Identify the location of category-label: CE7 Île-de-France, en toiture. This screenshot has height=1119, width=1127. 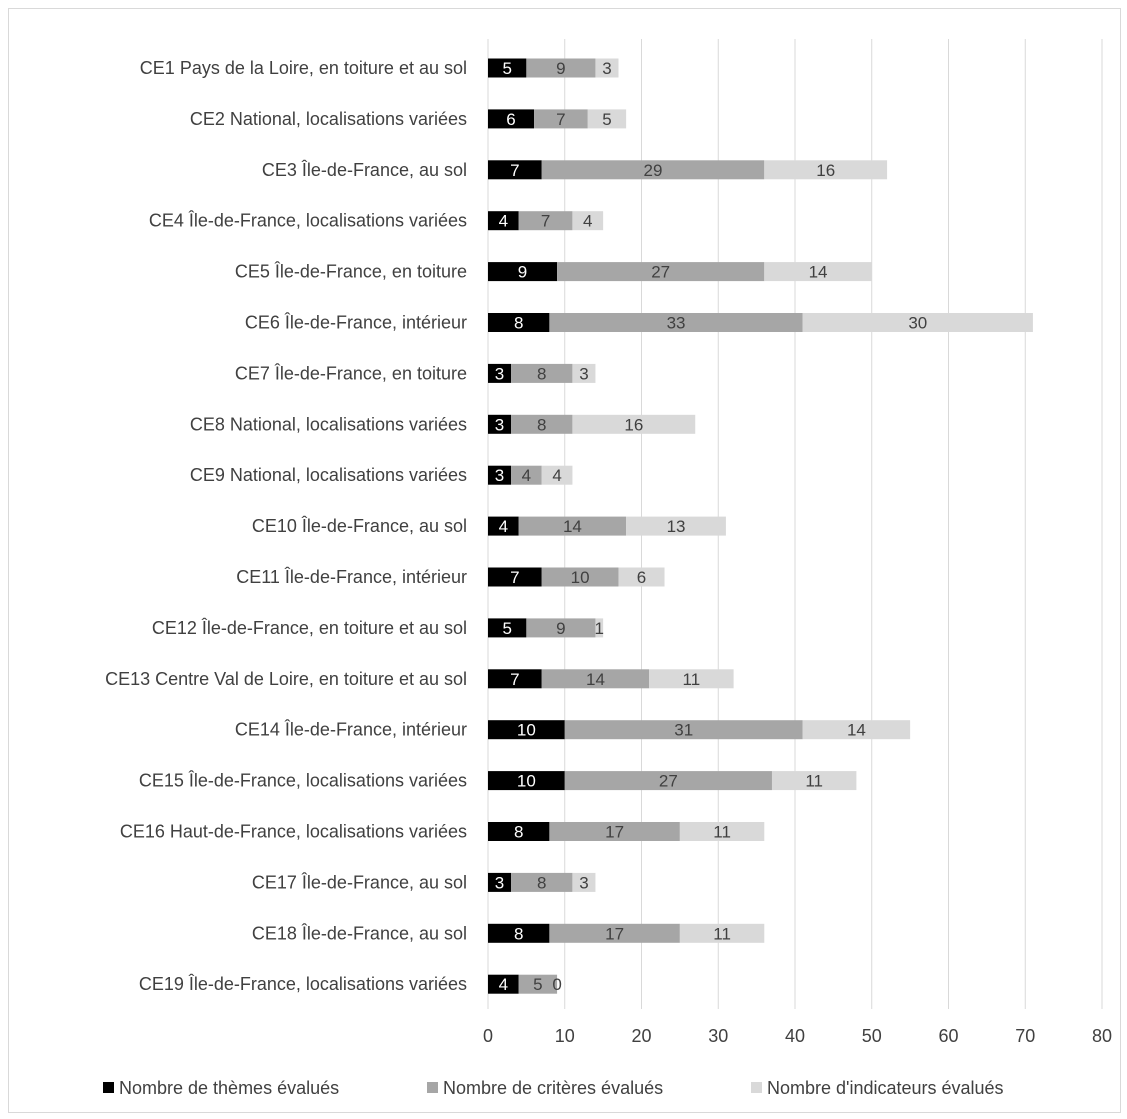
(351, 373).